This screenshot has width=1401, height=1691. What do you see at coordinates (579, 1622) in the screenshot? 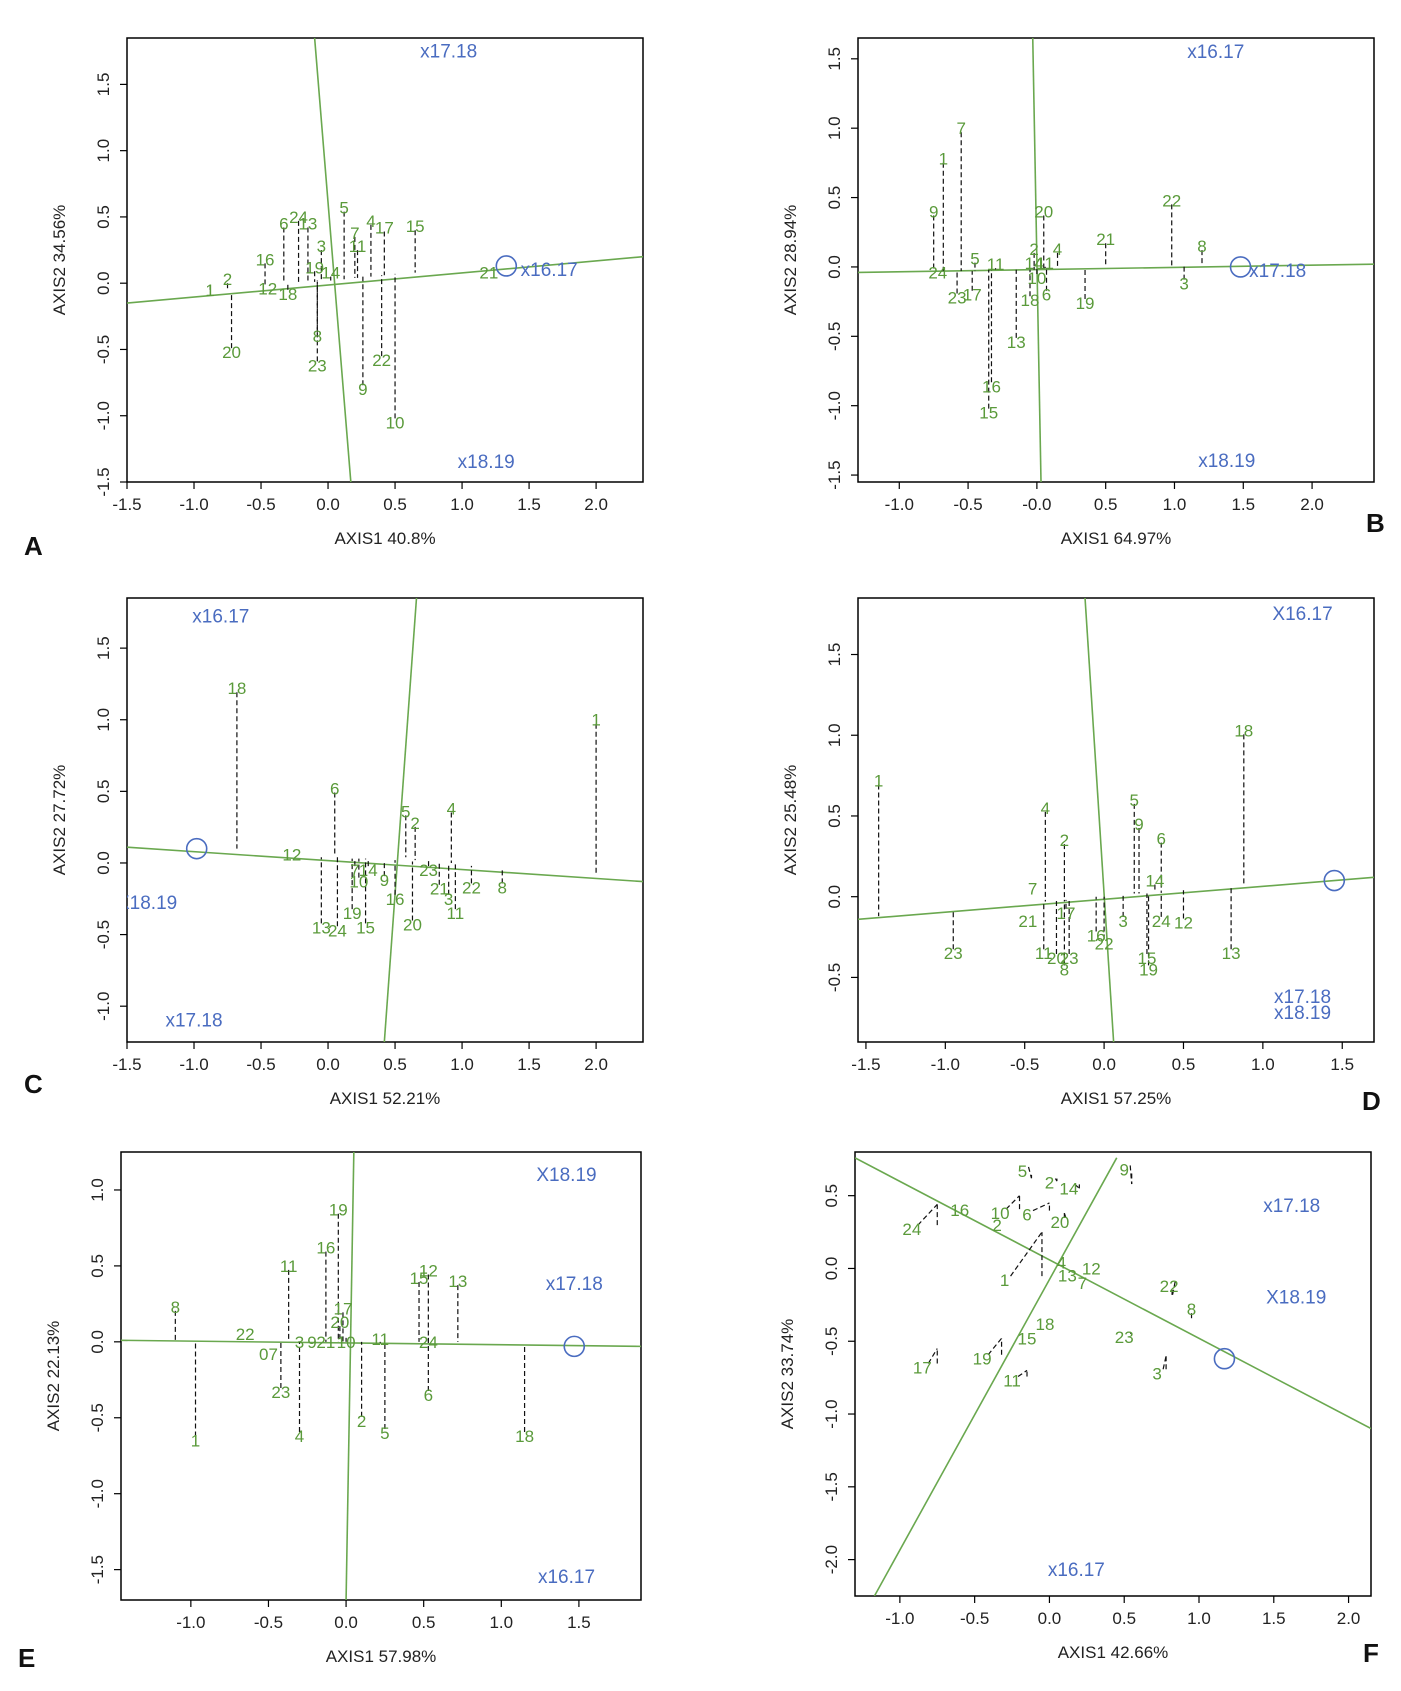
I see `x-tick-label: 1.5` at bounding box center [579, 1622].